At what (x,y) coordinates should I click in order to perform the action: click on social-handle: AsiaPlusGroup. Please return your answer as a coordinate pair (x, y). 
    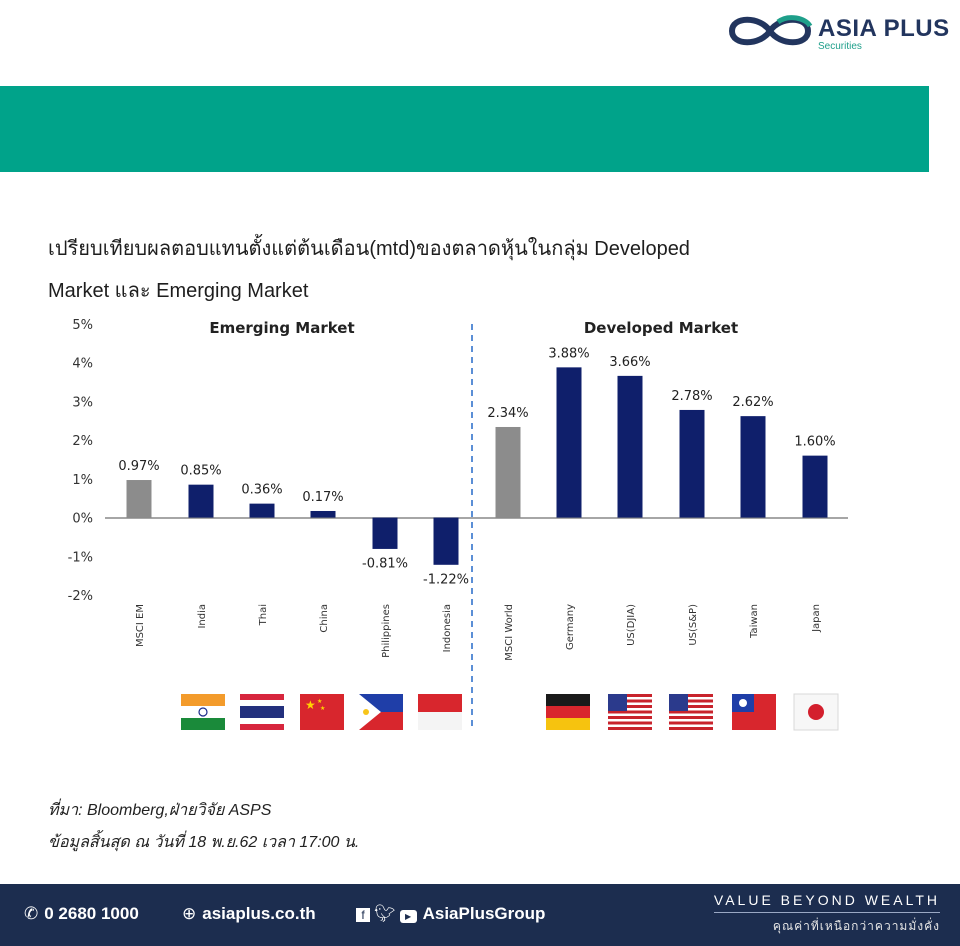
    Looking at the image, I should click on (484, 913).